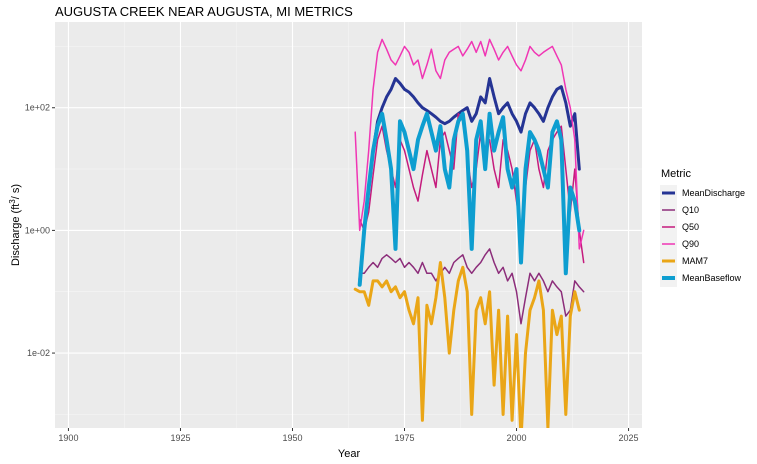 Image resolution: width=757 pixels, height=464 pixels. I want to click on series-line-meanbaseflow, so click(469, 199).